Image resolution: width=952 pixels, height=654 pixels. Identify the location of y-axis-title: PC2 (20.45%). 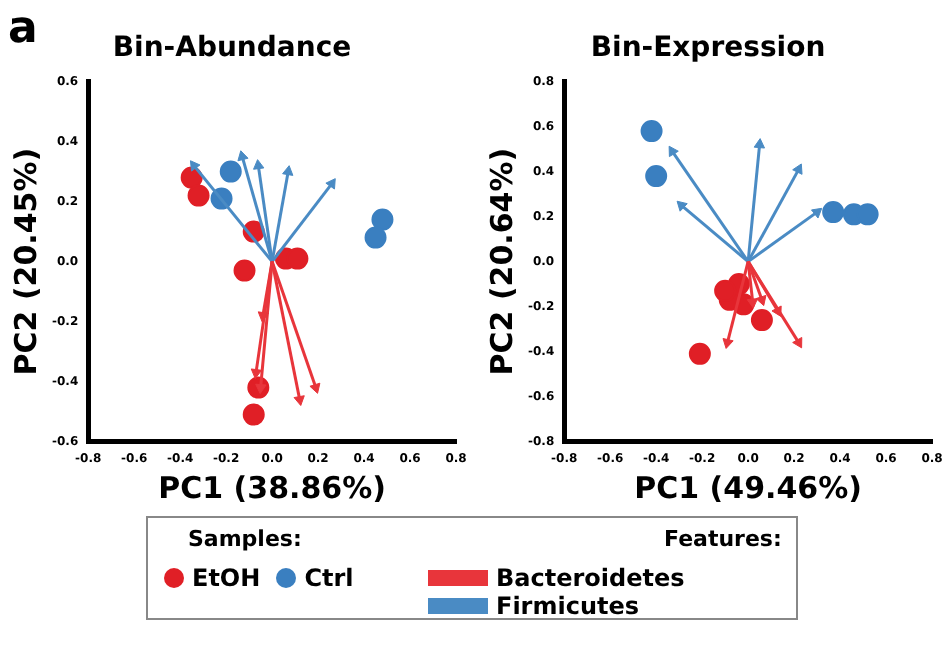
(25, 261).